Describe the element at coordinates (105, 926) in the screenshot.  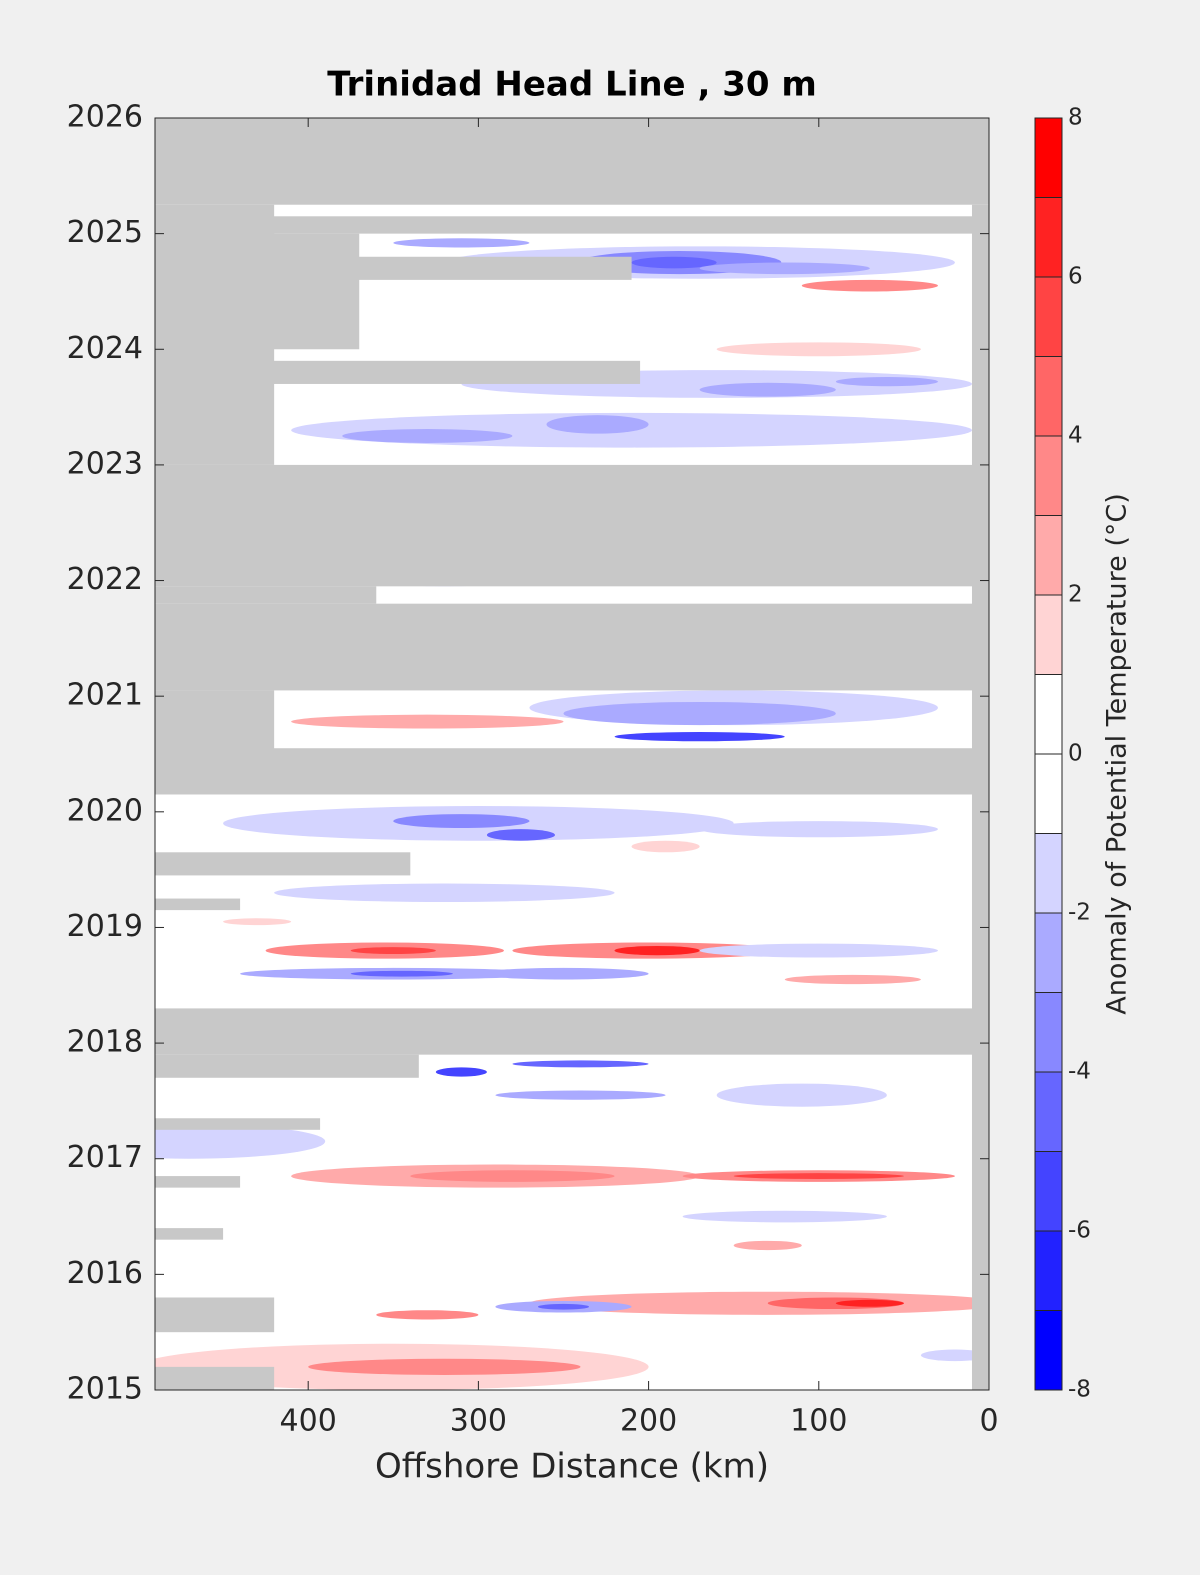
I see `y-tick-label: 2019` at that location.